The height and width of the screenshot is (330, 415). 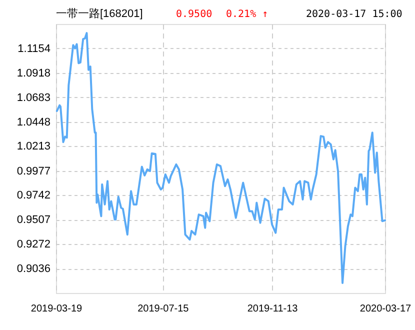 I want to click on y-tick-label: 1.0213, so click(x=33, y=146).